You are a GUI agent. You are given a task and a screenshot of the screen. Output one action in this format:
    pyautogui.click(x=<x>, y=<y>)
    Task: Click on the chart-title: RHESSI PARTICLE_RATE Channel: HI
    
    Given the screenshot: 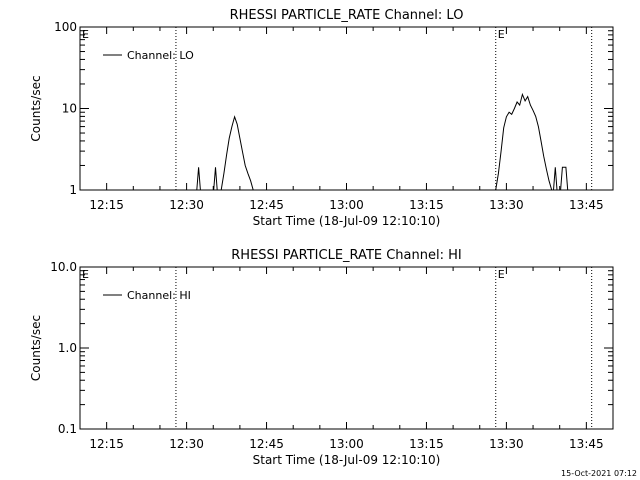 What is the action you would take?
    pyautogui.click(x=346, y=255)
    